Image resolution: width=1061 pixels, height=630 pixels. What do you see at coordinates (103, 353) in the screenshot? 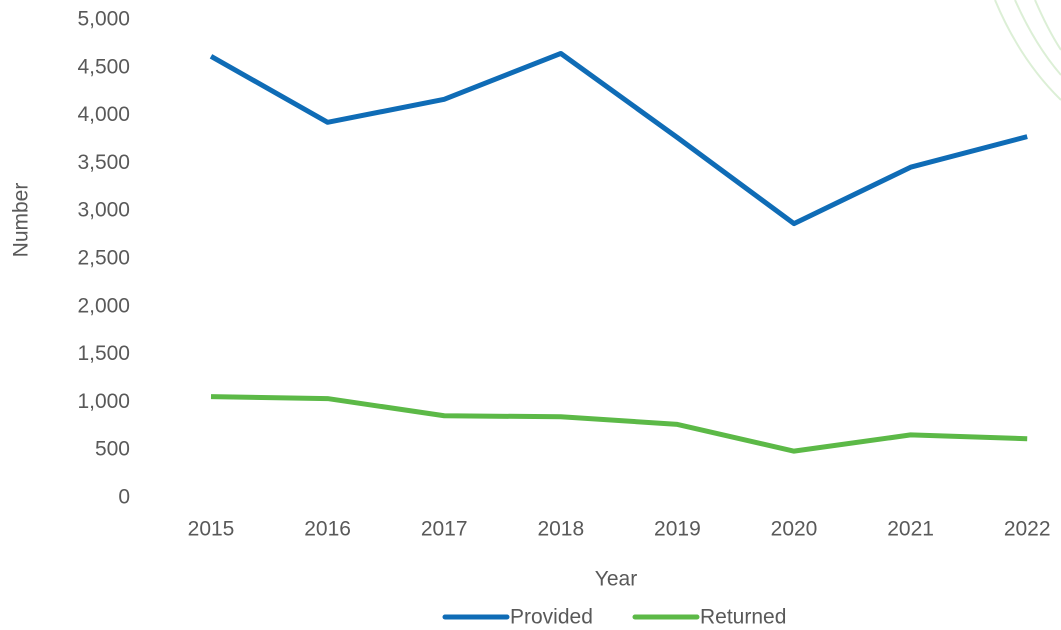
I see `y-tick-label: 1,500` at bounding box center [103, 353].